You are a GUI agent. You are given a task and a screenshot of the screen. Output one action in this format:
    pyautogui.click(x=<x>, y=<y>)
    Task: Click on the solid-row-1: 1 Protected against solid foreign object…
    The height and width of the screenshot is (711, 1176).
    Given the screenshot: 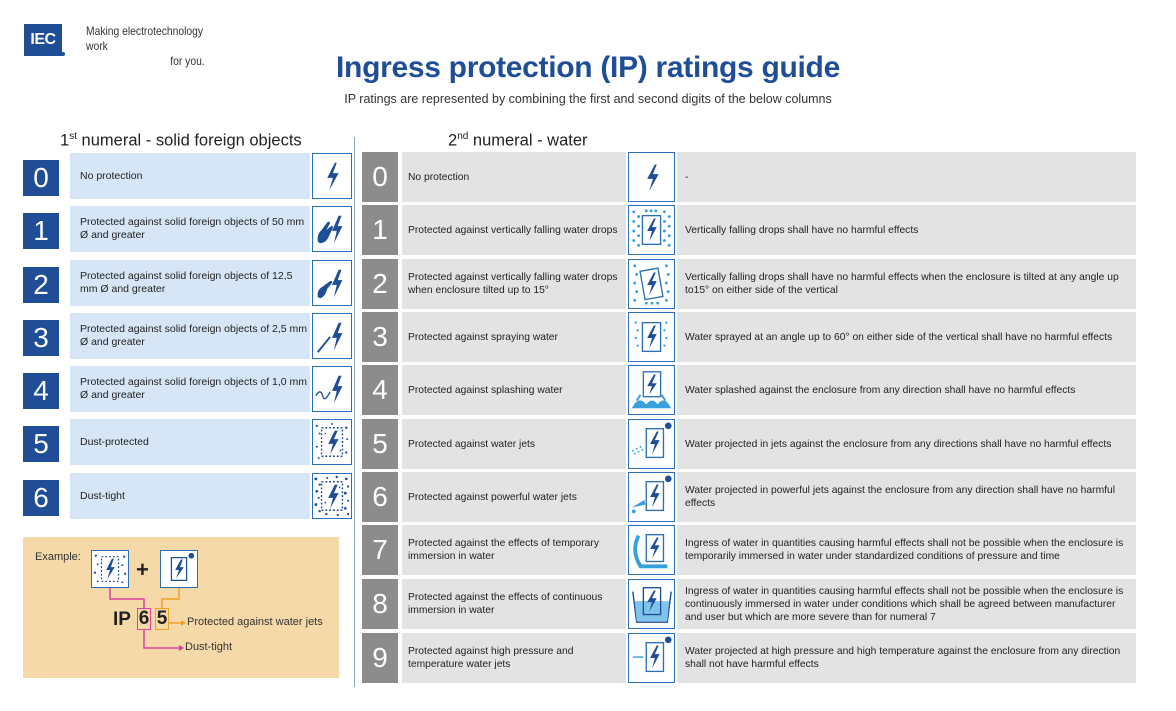 What is the action you would take?
    pyautogui.click(x=187, y=229)
    